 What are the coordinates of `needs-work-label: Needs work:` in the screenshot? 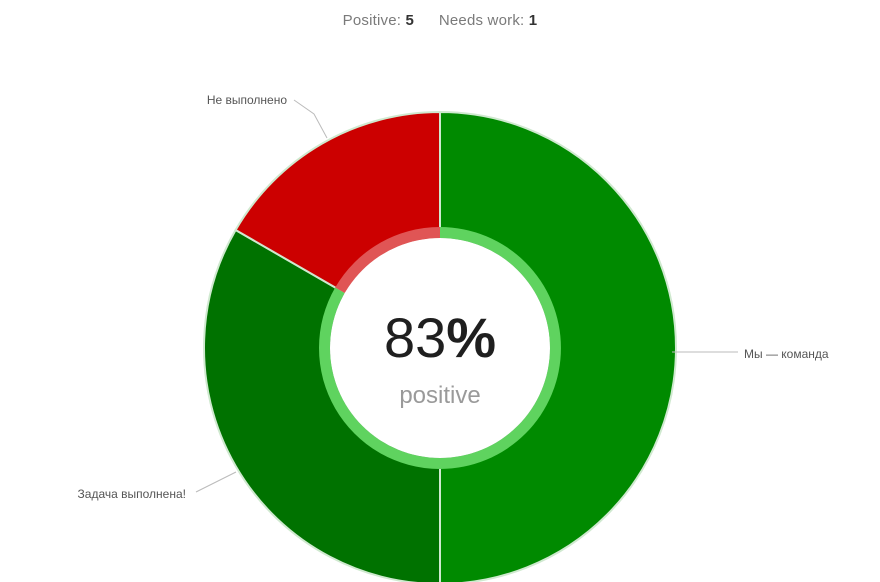 It's located at (481, 20).